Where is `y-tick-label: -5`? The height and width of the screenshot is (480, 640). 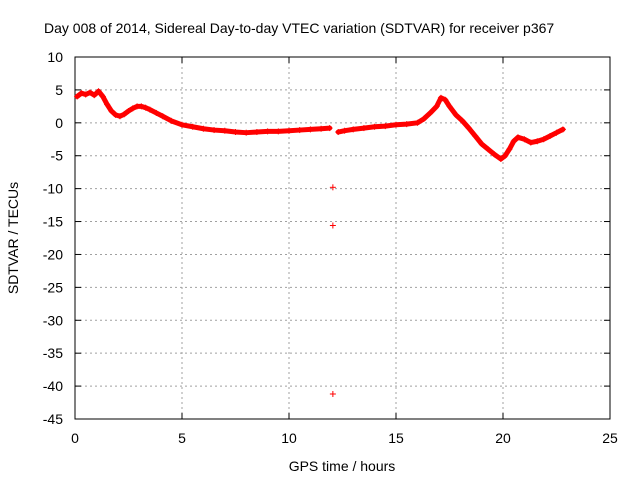
y-tick-label: -5 is located at coordinates (57, 156).